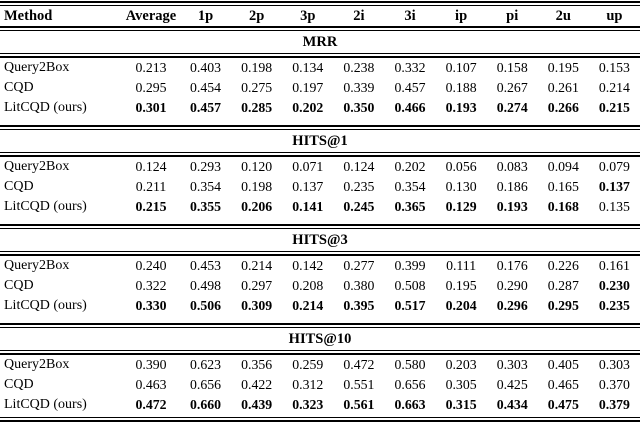 The height and width of the screenshot is (431, 640). Describe the element at coordinates (206, 67) in the screenshot. I see `metric-value: 0.403` at that location.